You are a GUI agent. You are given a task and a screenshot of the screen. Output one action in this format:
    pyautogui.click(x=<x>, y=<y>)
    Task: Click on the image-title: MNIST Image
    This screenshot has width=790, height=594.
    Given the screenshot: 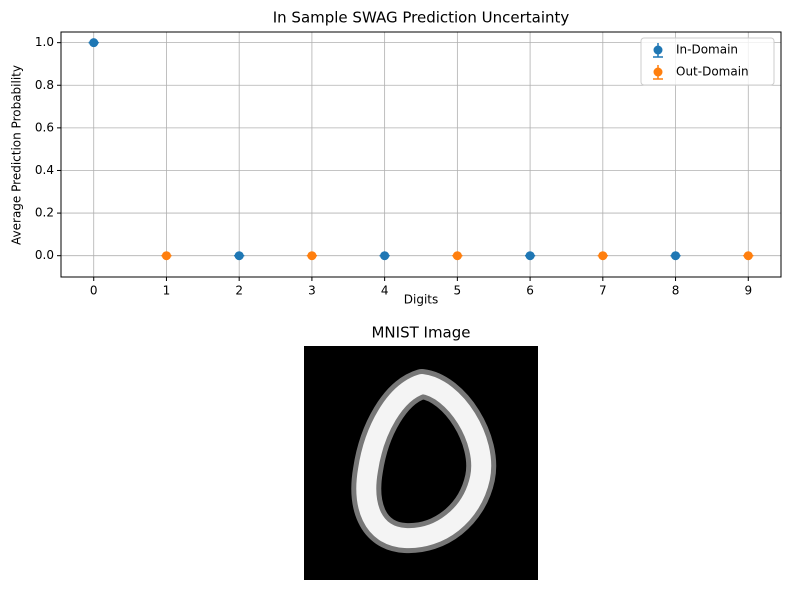 What is the action you would take?
    pyautogui.click(x=420, y=333)
    